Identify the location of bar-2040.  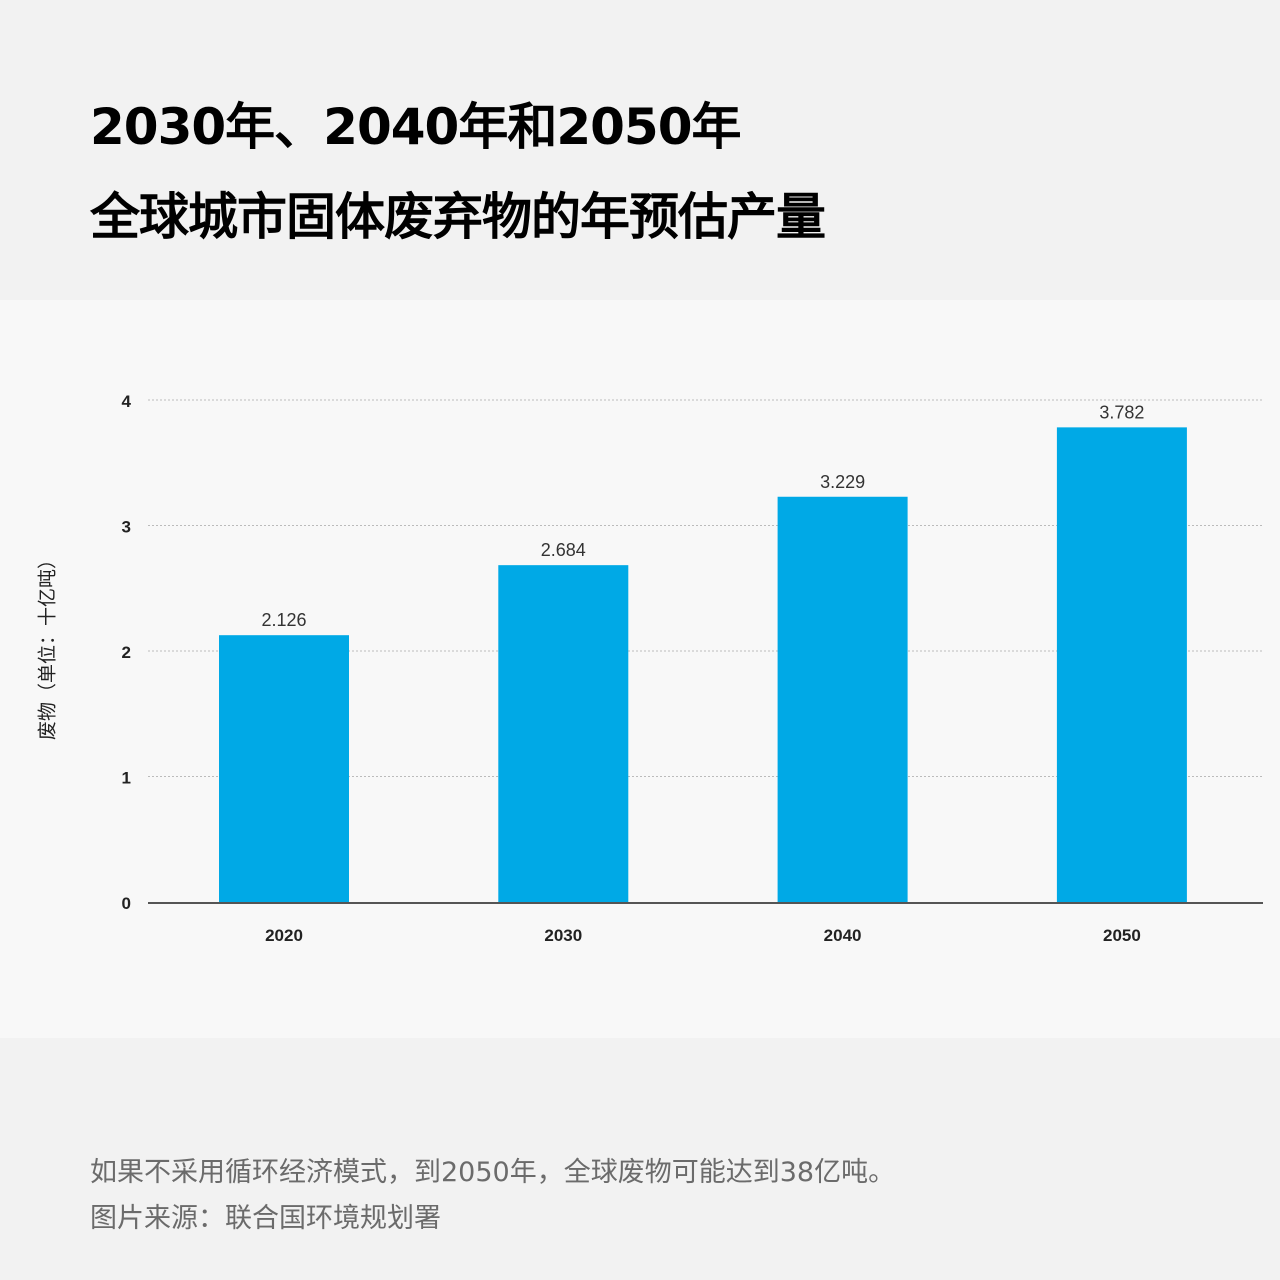
(842, 699).